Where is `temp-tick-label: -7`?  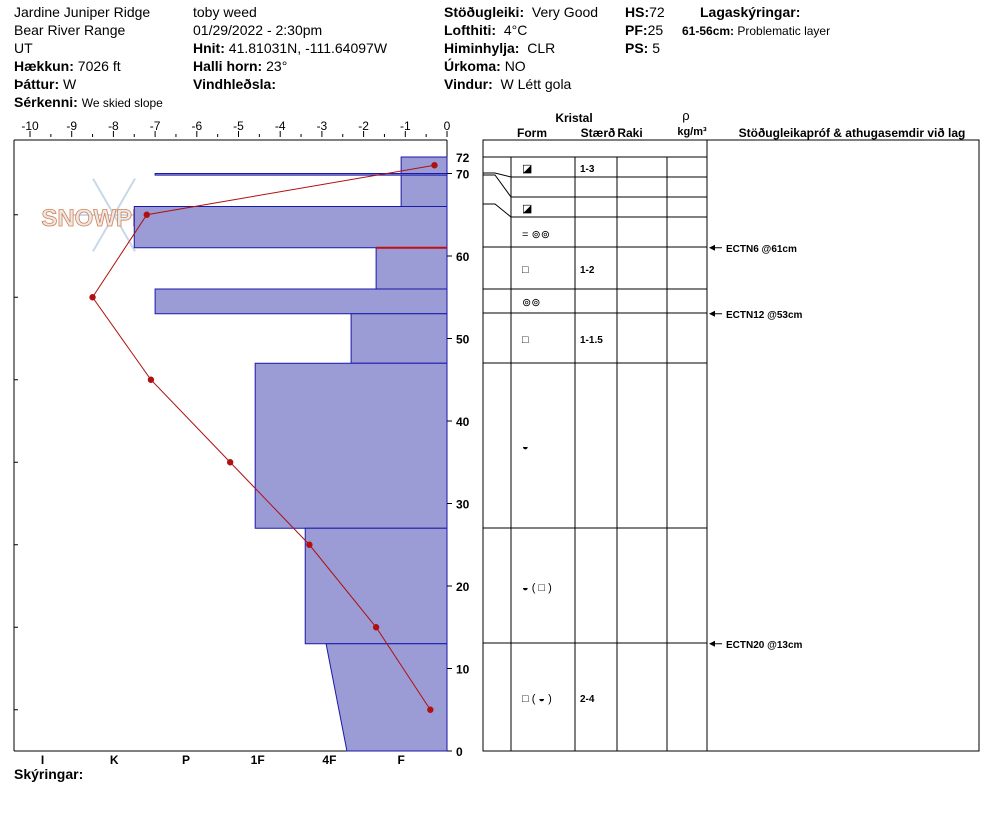 temp-tick-label: -7 is located at coordinates (155, 126).